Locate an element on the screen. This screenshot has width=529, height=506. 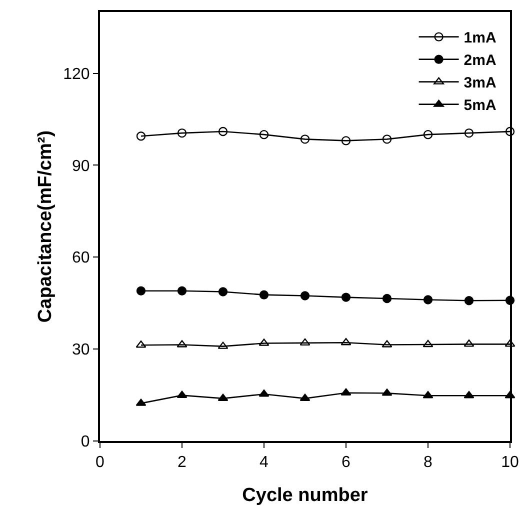
y-tick-label: 60 is located at coordinates (81, 258).